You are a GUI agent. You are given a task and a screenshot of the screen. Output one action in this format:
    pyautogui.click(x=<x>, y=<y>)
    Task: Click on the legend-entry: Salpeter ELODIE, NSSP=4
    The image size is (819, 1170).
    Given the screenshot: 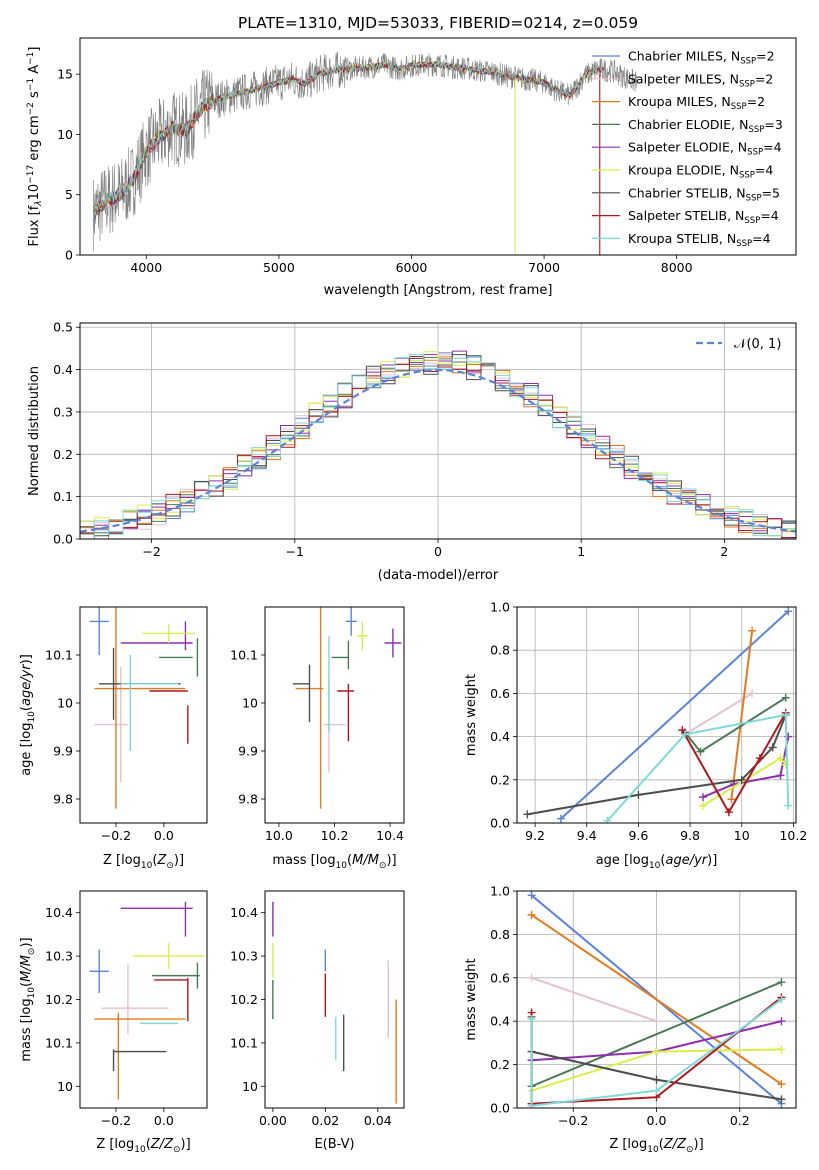 What is the action you would take?
    pyautogui.click(x=705, y=149)
    